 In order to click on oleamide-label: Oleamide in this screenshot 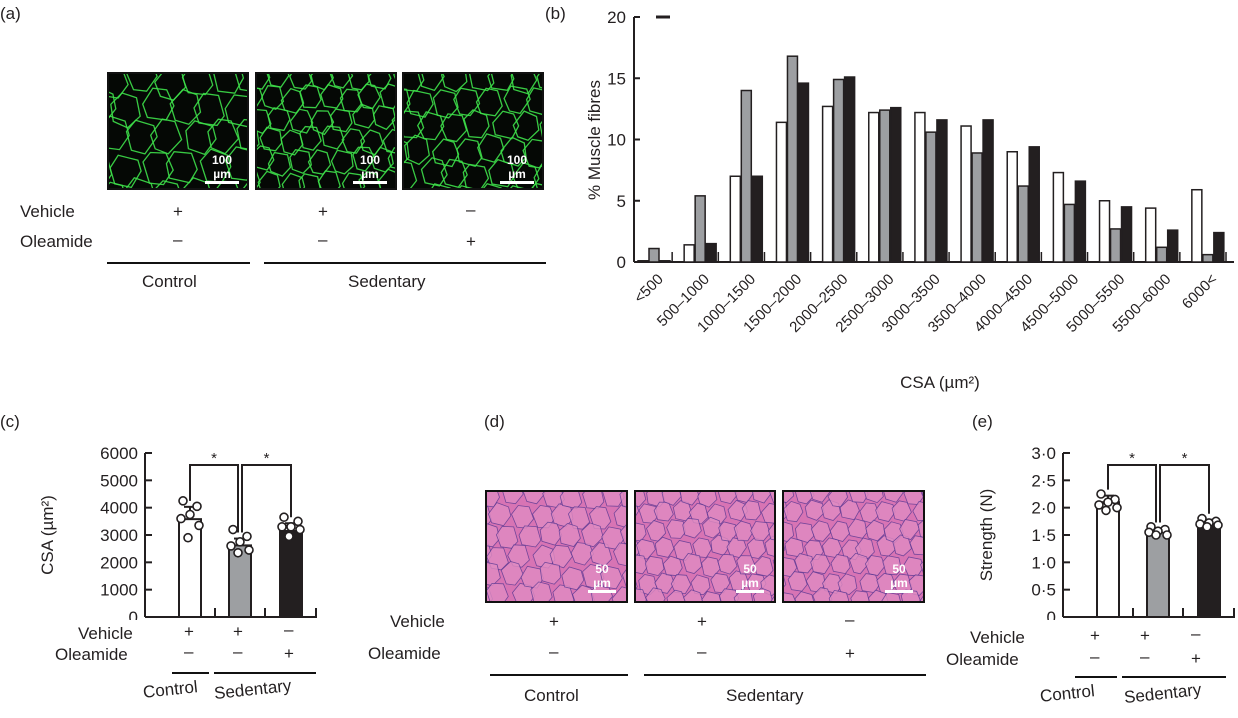, I will do `click(404, 653)`.